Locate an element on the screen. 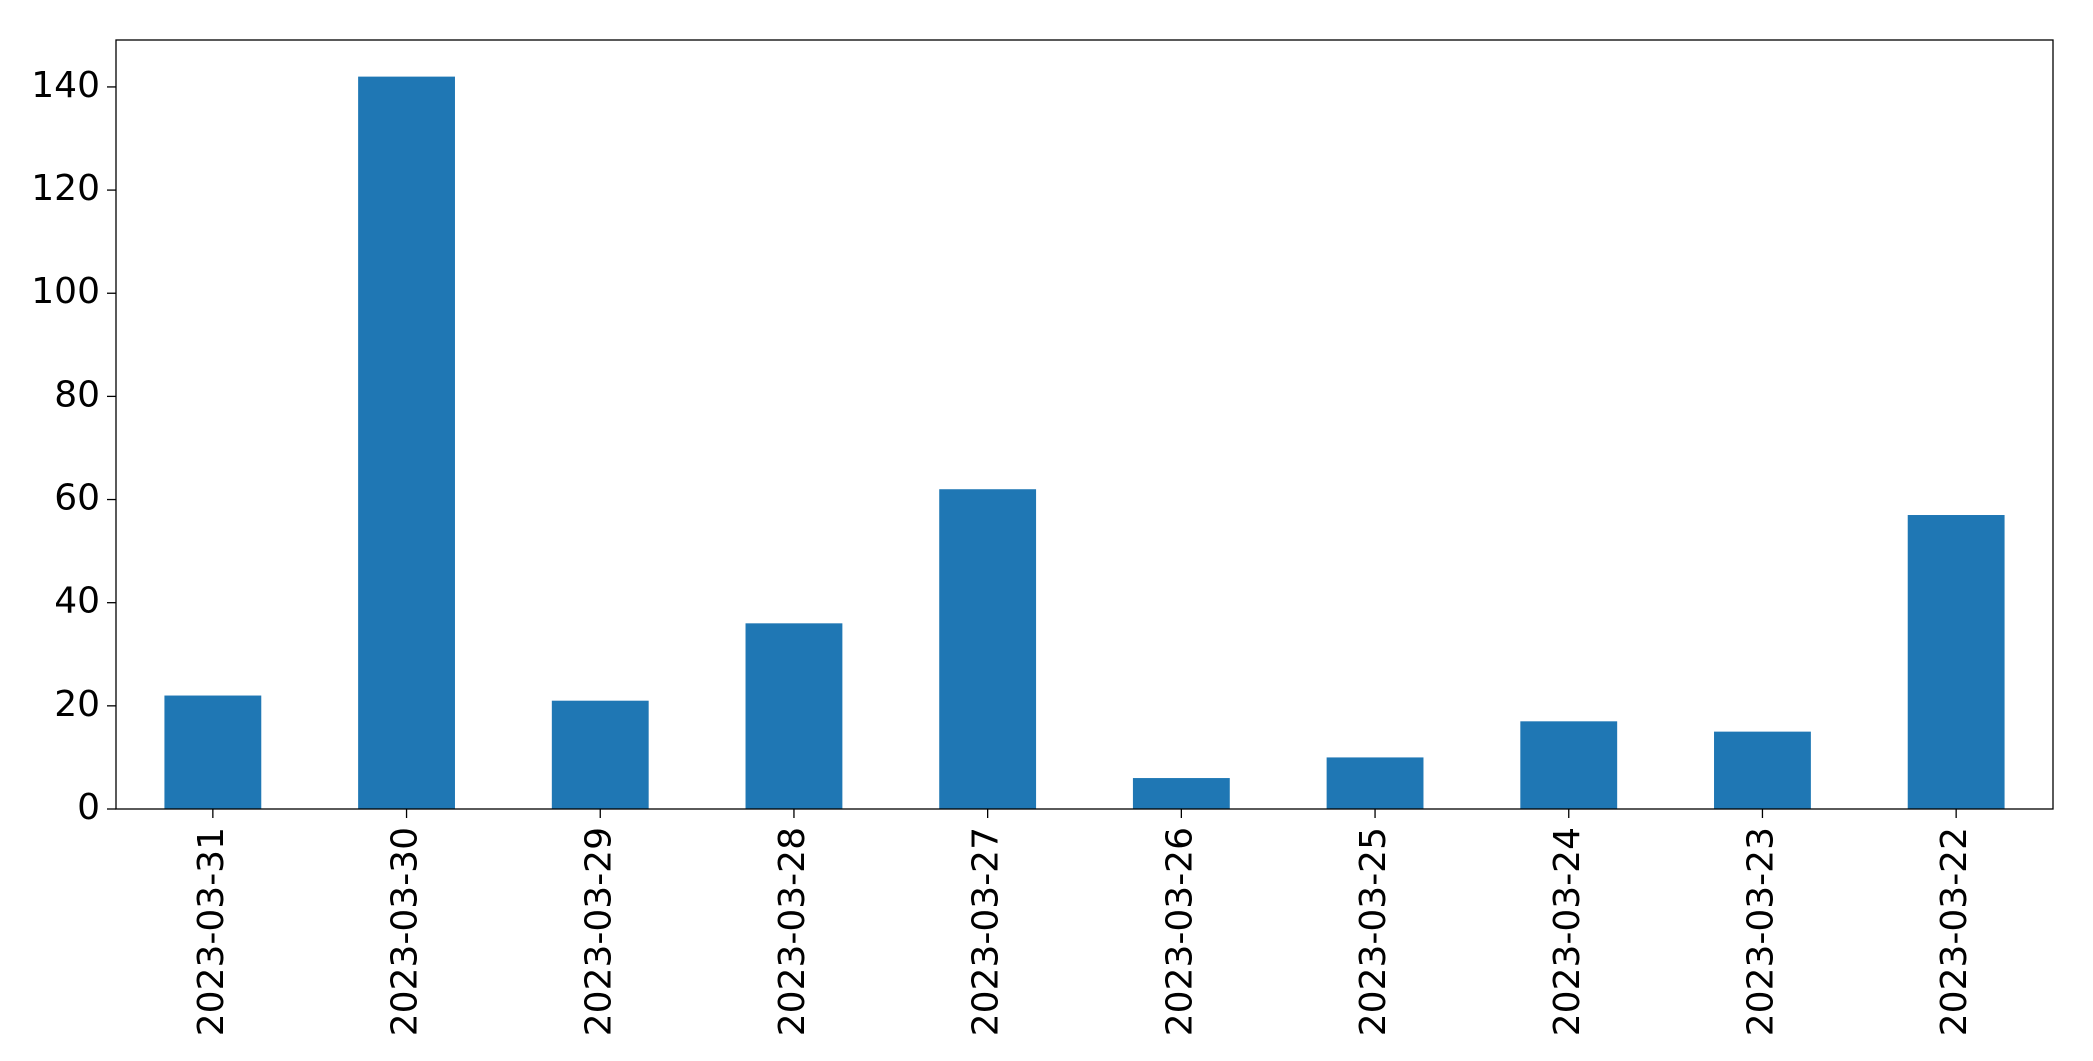 The width and height of the screenshot is (2093, 1061). x-tick-label: 2023-03-29 is located at coordinates (598, 931).